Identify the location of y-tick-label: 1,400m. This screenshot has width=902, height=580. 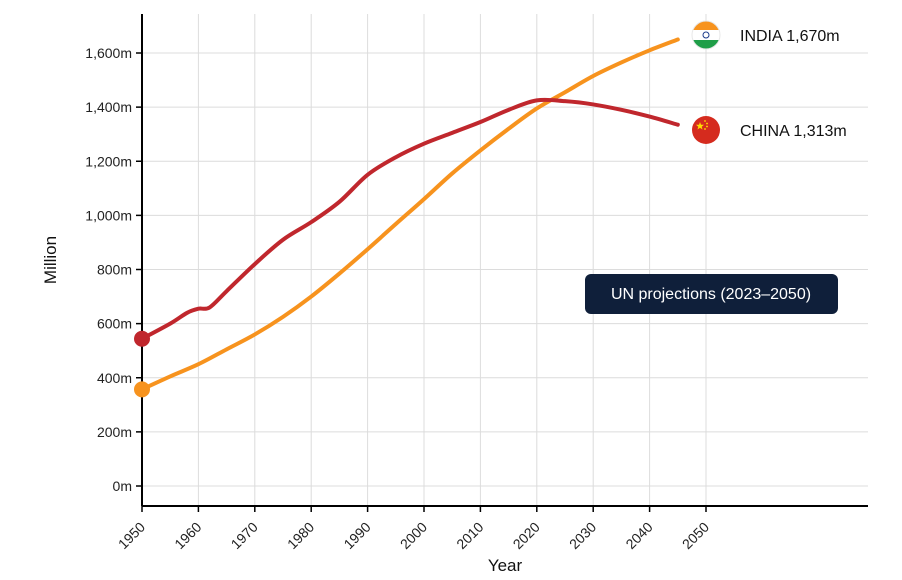
(108, 107).